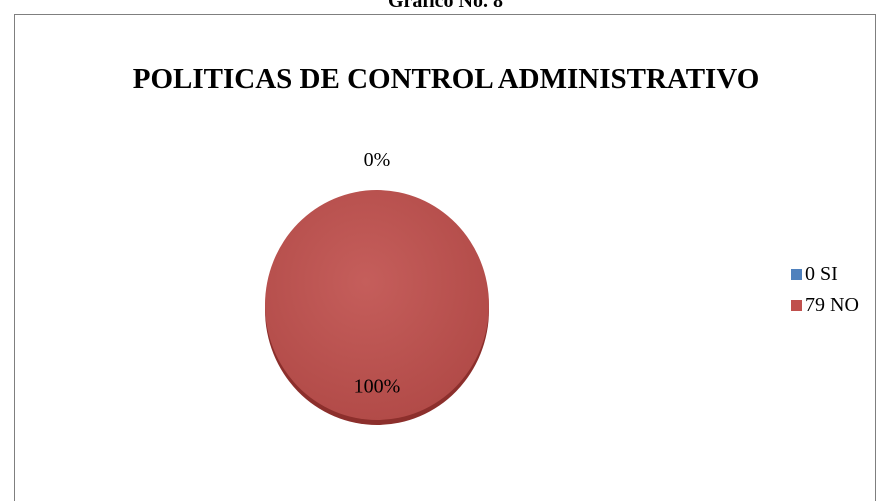  I want to click on pie-chart: 0% 100%, so click(377, 287).